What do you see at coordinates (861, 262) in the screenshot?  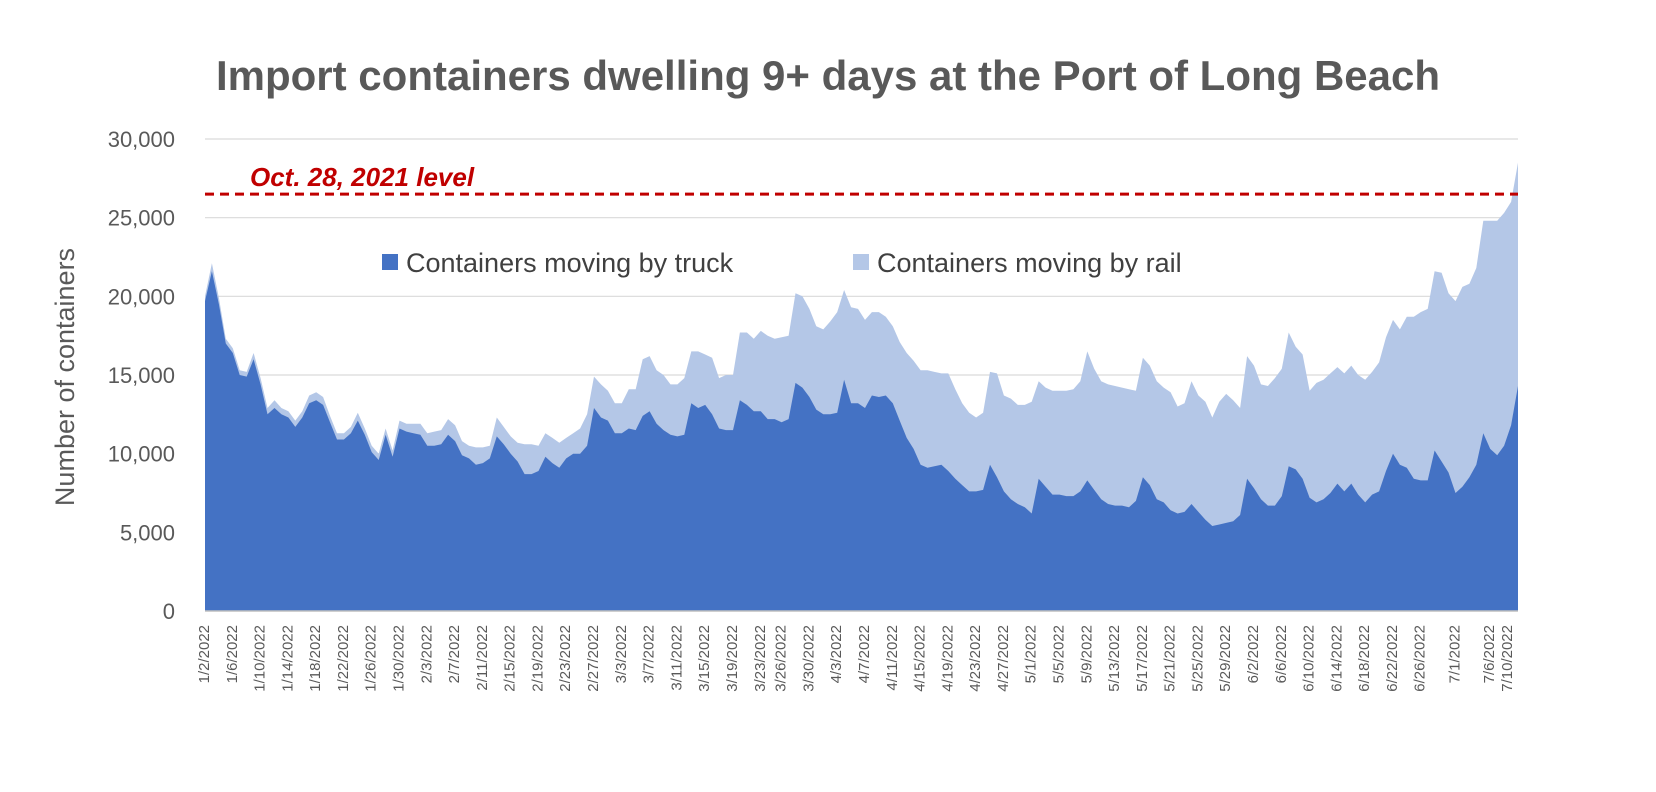 I see `legend-swatch-rail` at bounding box center [861, 262].